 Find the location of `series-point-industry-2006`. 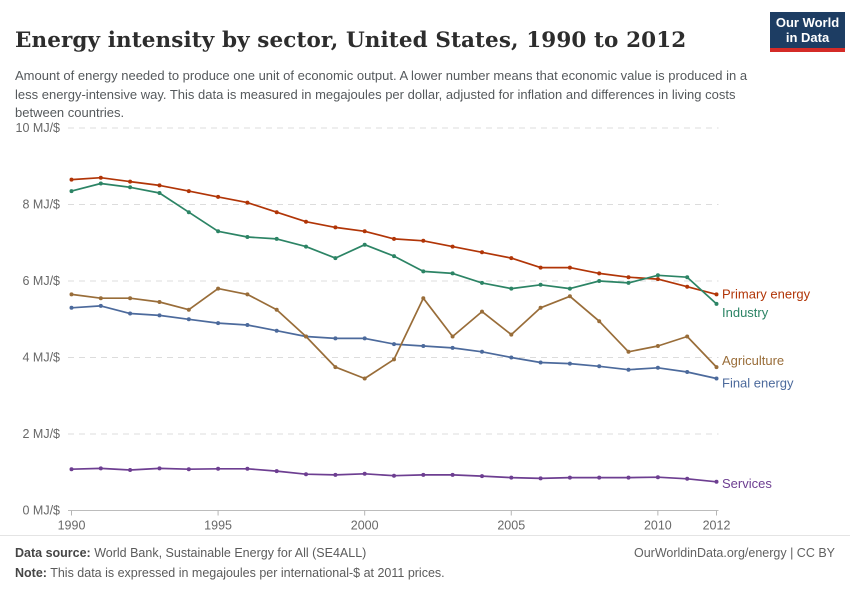

series-point-industry-2006 is located at coordinates (540, 284).